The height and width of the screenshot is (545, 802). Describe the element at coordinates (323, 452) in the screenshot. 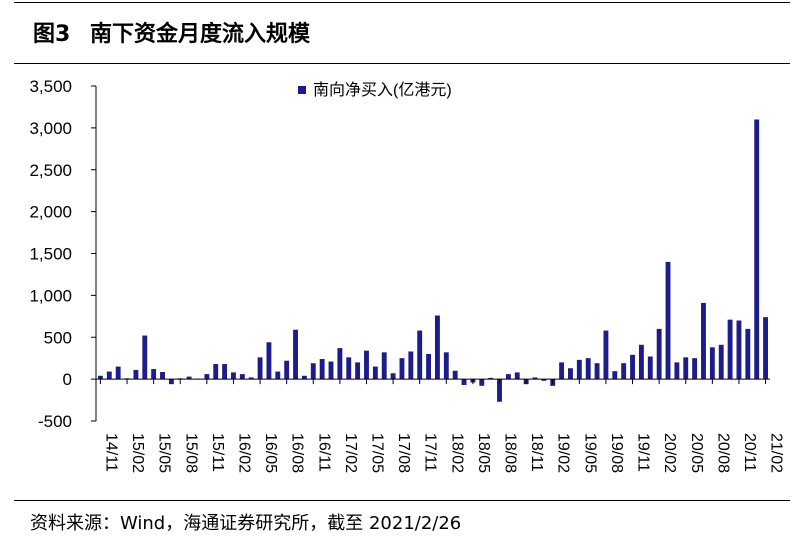

I see `x-tick-label: 16/11` at that location.